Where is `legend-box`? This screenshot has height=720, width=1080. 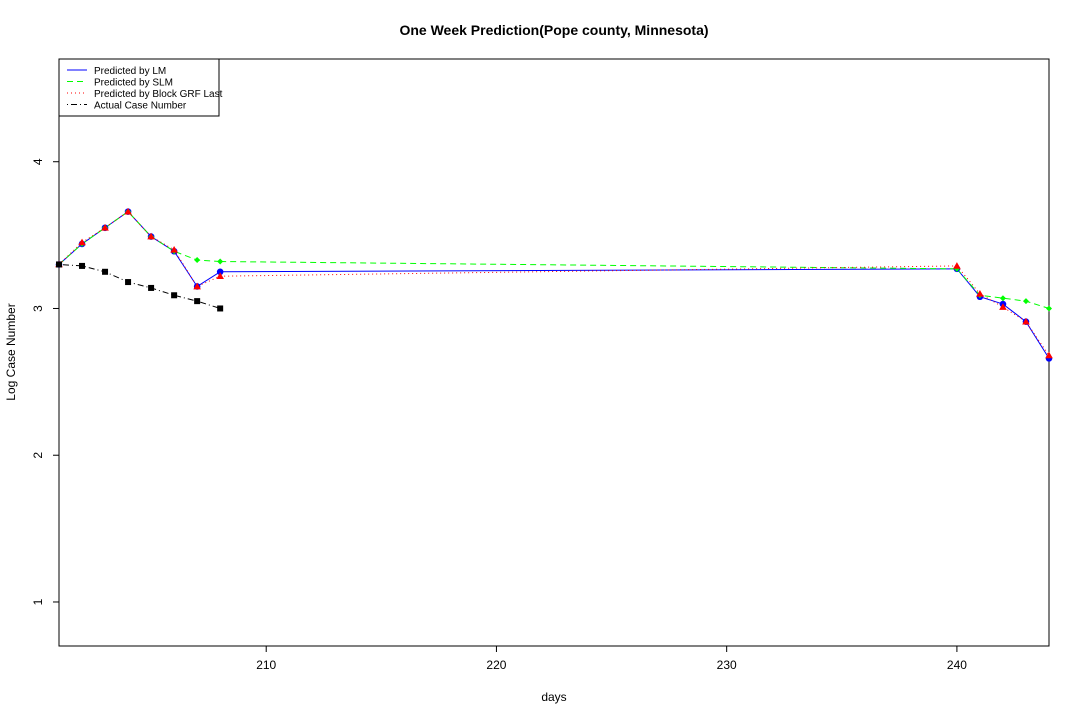 legend-box is located at coordinates (139, 87).